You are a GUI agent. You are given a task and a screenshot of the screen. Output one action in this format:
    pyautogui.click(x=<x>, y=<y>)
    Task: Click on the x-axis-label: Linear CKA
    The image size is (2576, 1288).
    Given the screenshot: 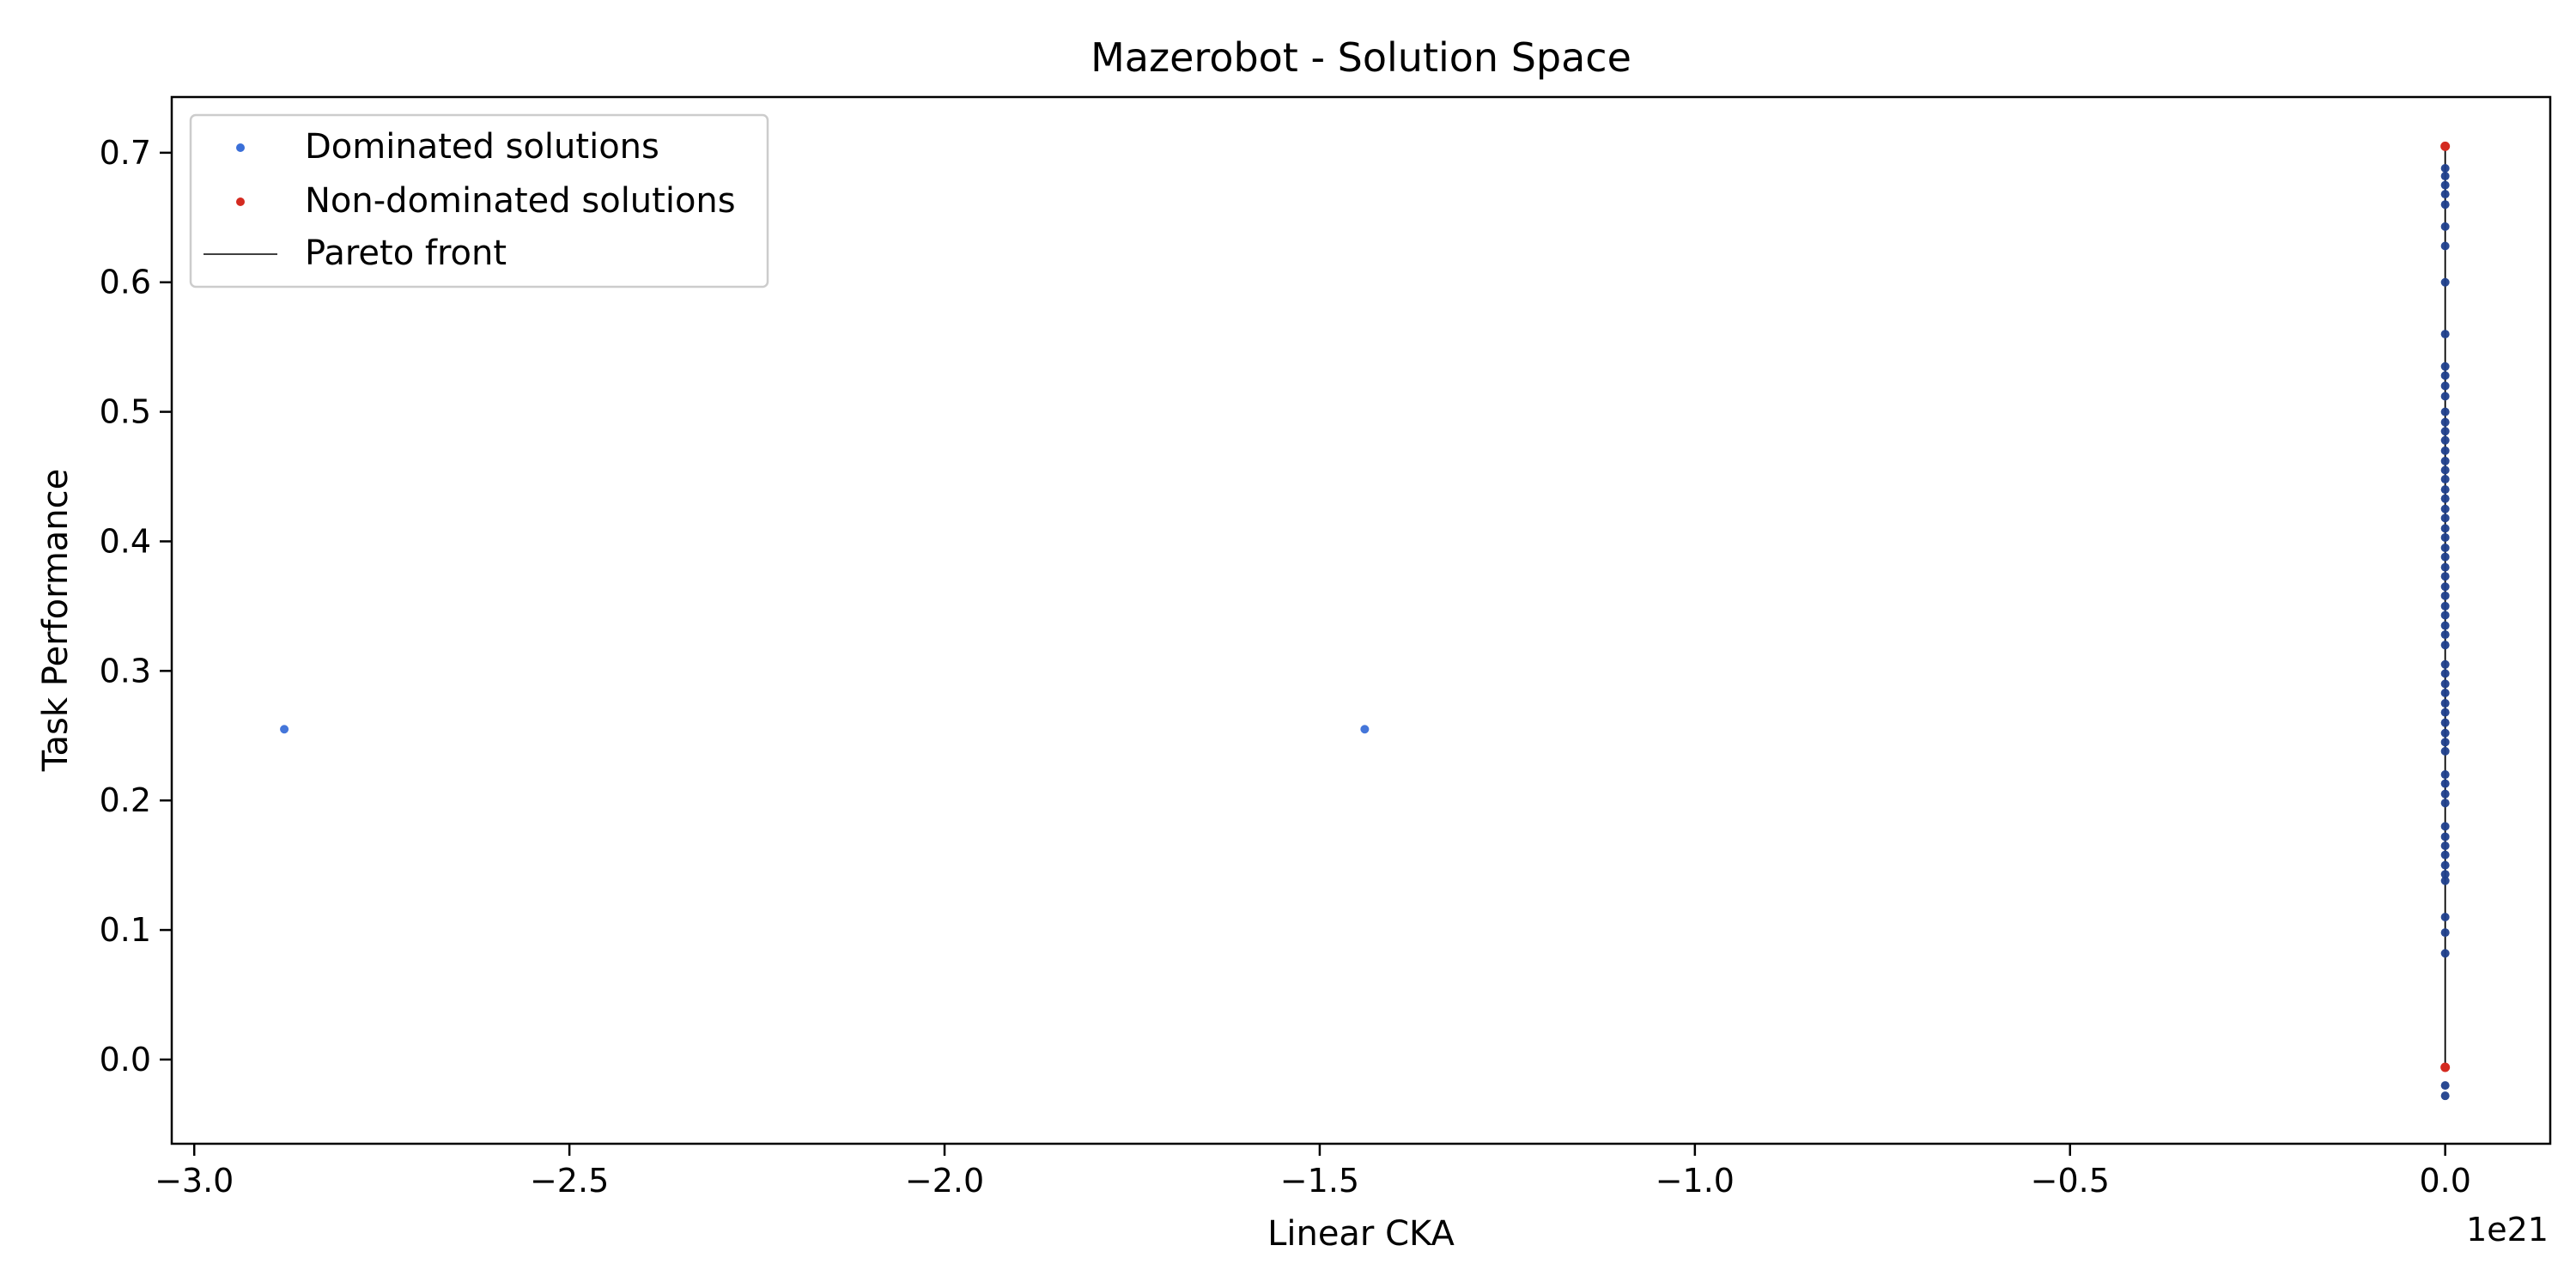 What is the action you would take?
    pyautogui.click(x=1361, y=1234)
    